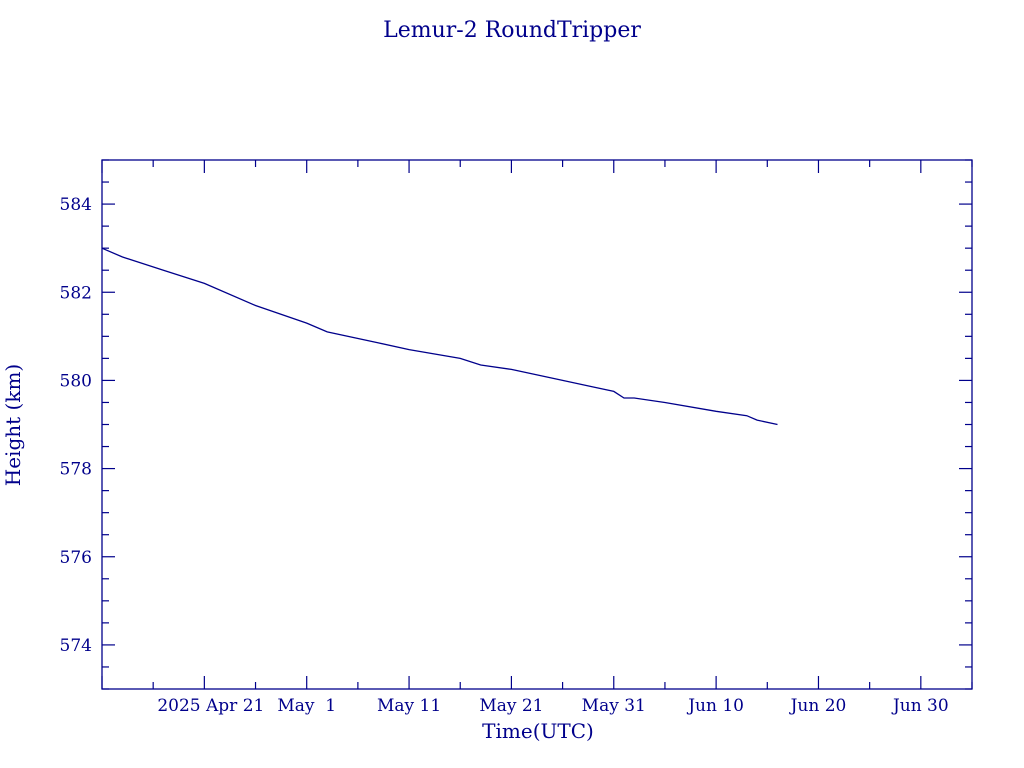 This screenshot has height=768, width=1024. What do you see at coordinates (76, 470) in the screenshot?
I see `y-tick-label: 578` at bounding box center [76, 470].